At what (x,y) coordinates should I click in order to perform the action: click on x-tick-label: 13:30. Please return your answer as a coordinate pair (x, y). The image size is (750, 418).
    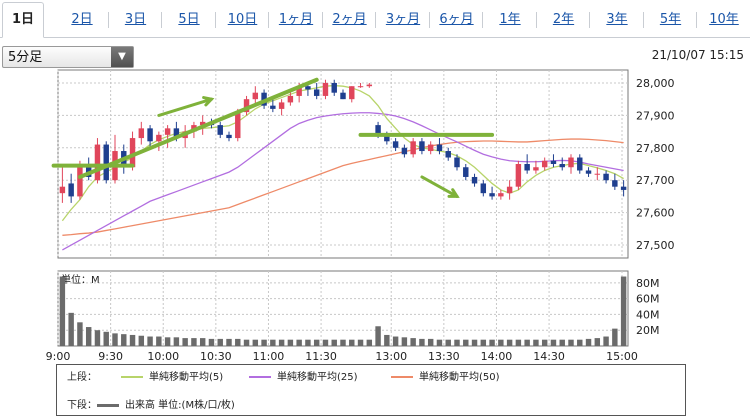
    Looking at the image, I should click on (444, 356).